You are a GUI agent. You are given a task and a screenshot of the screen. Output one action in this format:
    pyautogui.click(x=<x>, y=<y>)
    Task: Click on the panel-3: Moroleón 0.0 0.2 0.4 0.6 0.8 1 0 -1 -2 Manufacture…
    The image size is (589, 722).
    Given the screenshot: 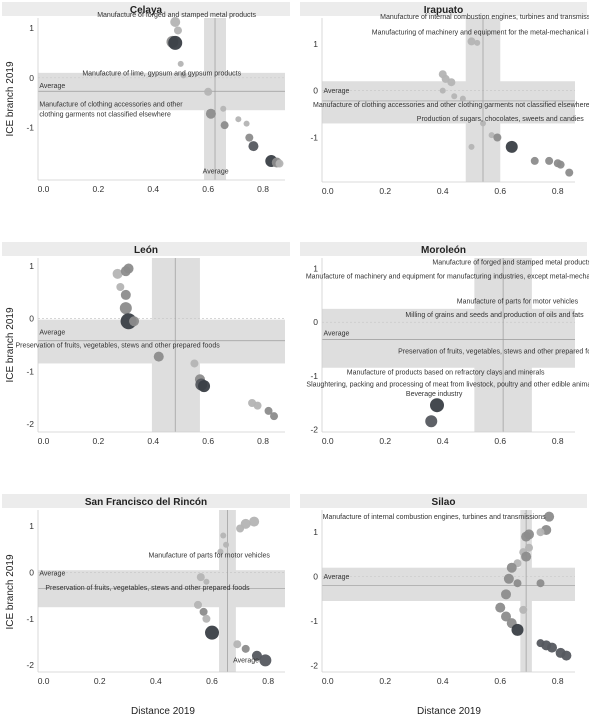 What is the action you would take?
    pyautogui.click(x=444, y=344)
    